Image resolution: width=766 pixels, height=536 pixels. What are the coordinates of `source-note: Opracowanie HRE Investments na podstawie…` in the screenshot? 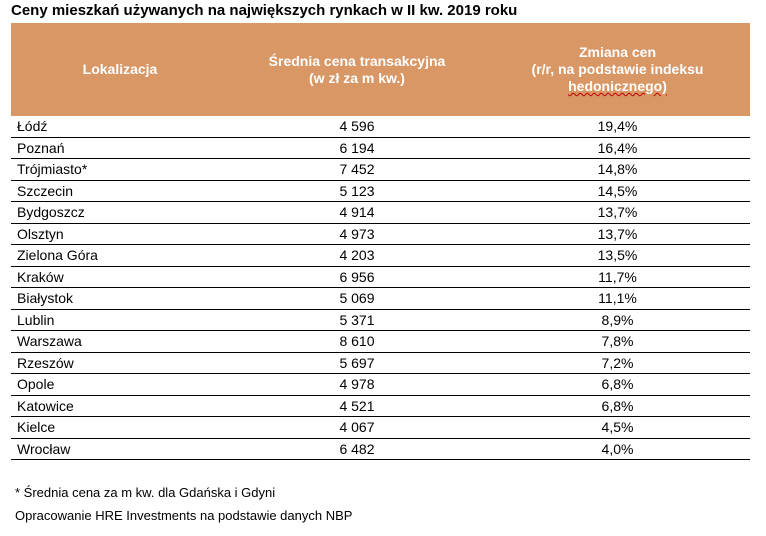 It's located at (184, 515).